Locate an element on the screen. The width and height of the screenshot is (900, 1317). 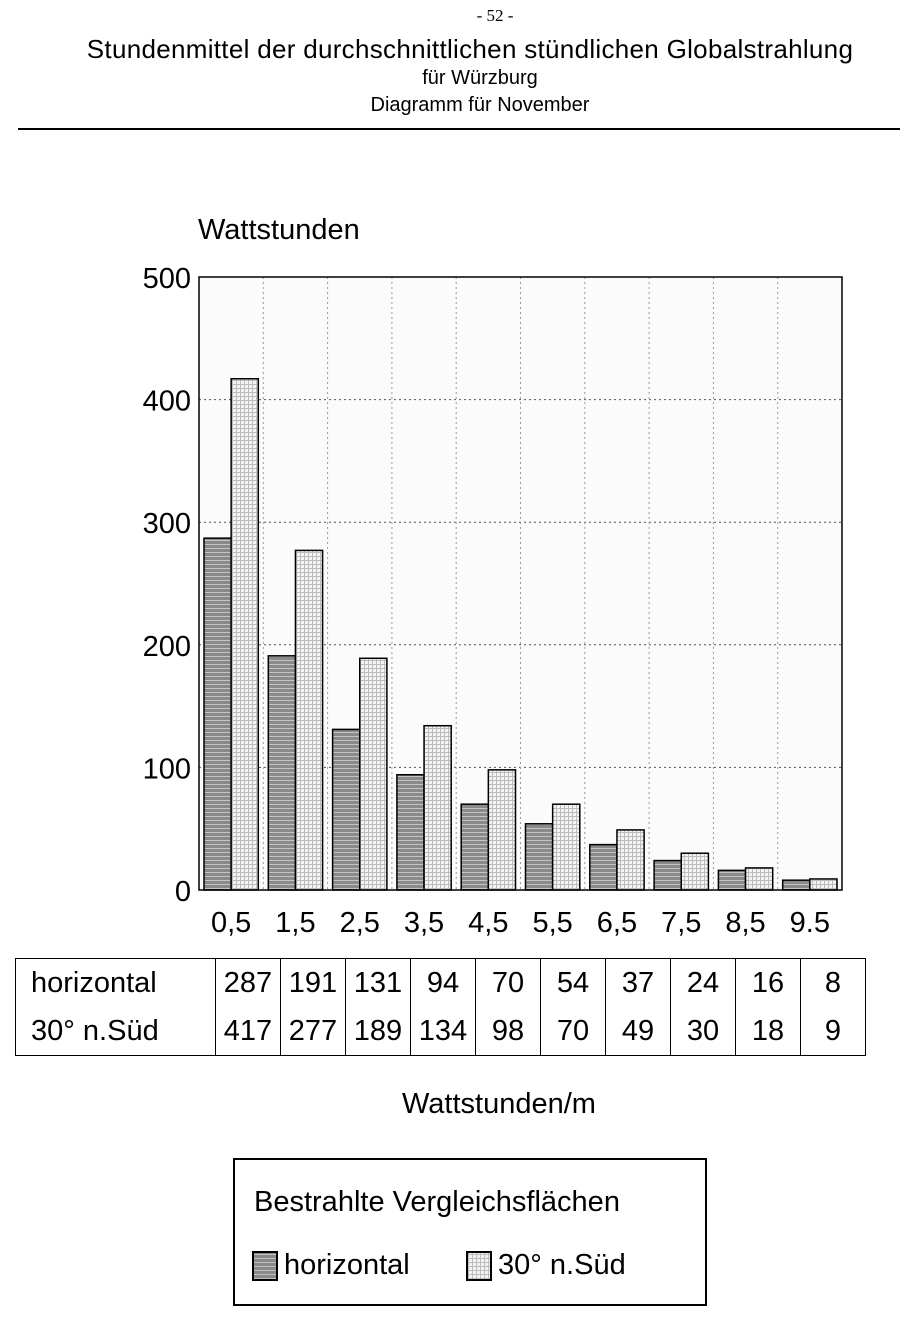
legend-item-south: 30° n.Süd is located at coordinates (546, 1265).